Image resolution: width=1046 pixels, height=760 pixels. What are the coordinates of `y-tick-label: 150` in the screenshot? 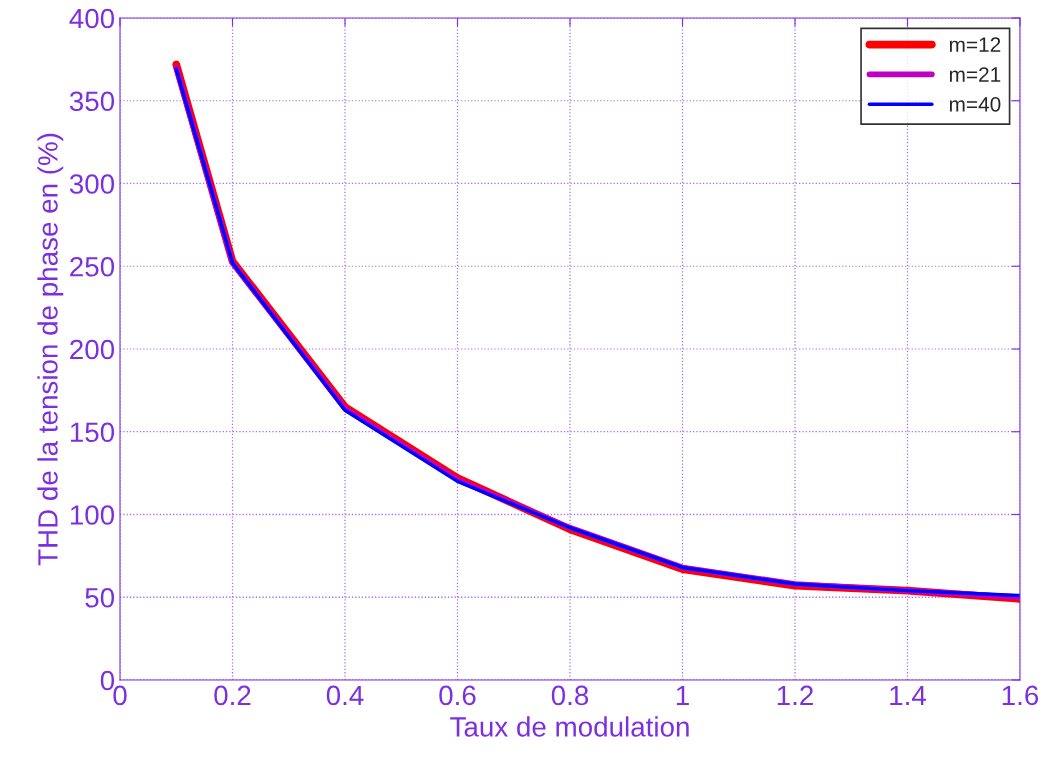 It's located at (92, 432).